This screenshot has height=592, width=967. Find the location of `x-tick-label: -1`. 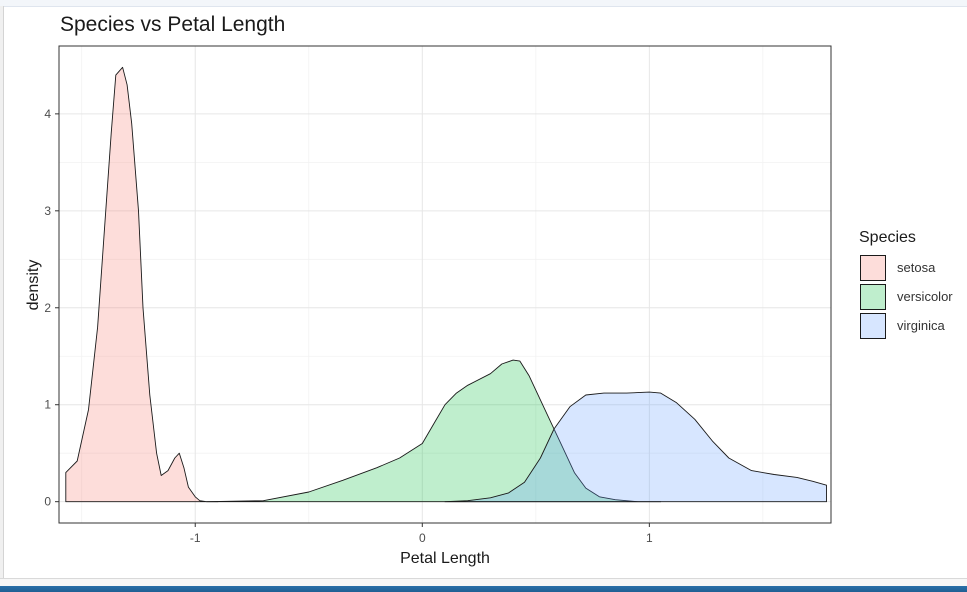

x-tick-label: -1 is located at coordinates (195, 538).